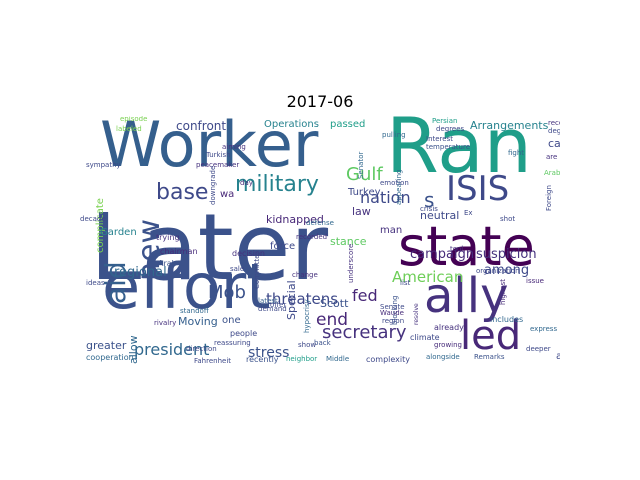  Describe the element at coordinates (391, 230) in the screenshot. I see `word-man: man` at that location.